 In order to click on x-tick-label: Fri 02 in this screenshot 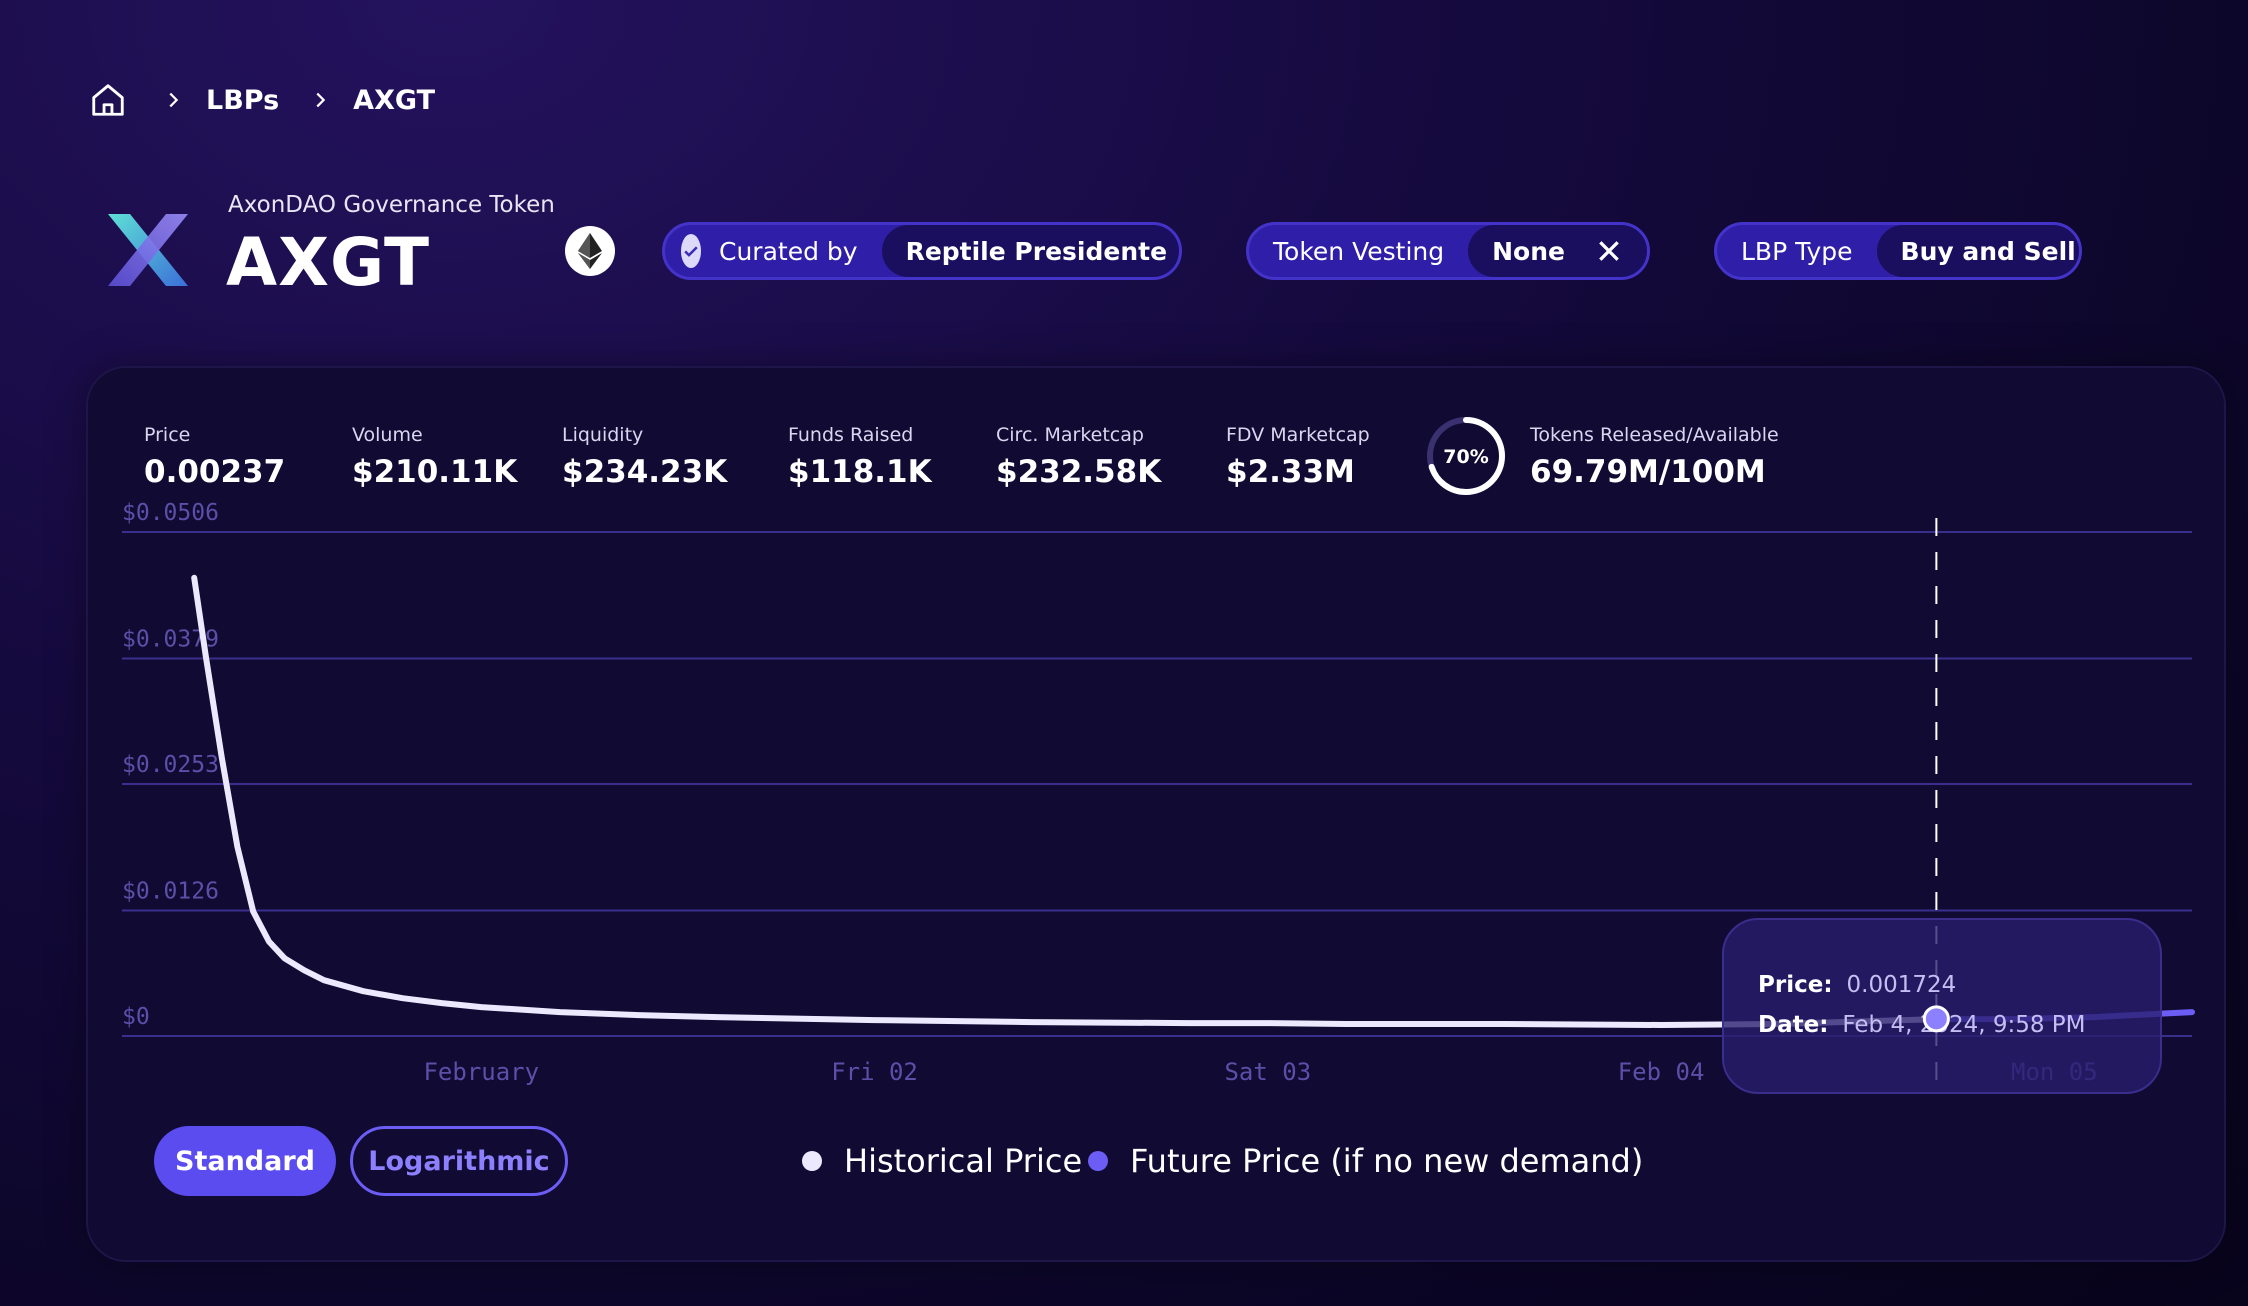, I will do `click(874, 1072)`.